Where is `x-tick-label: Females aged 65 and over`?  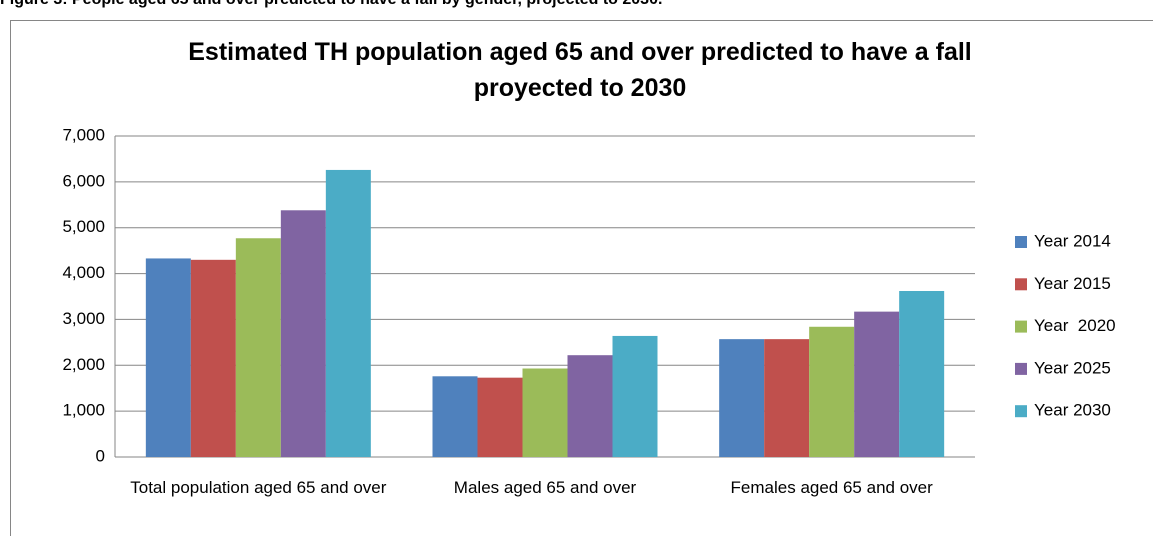 x-tick-label: Females aged 65 and over is located at coordinates (831, 487).